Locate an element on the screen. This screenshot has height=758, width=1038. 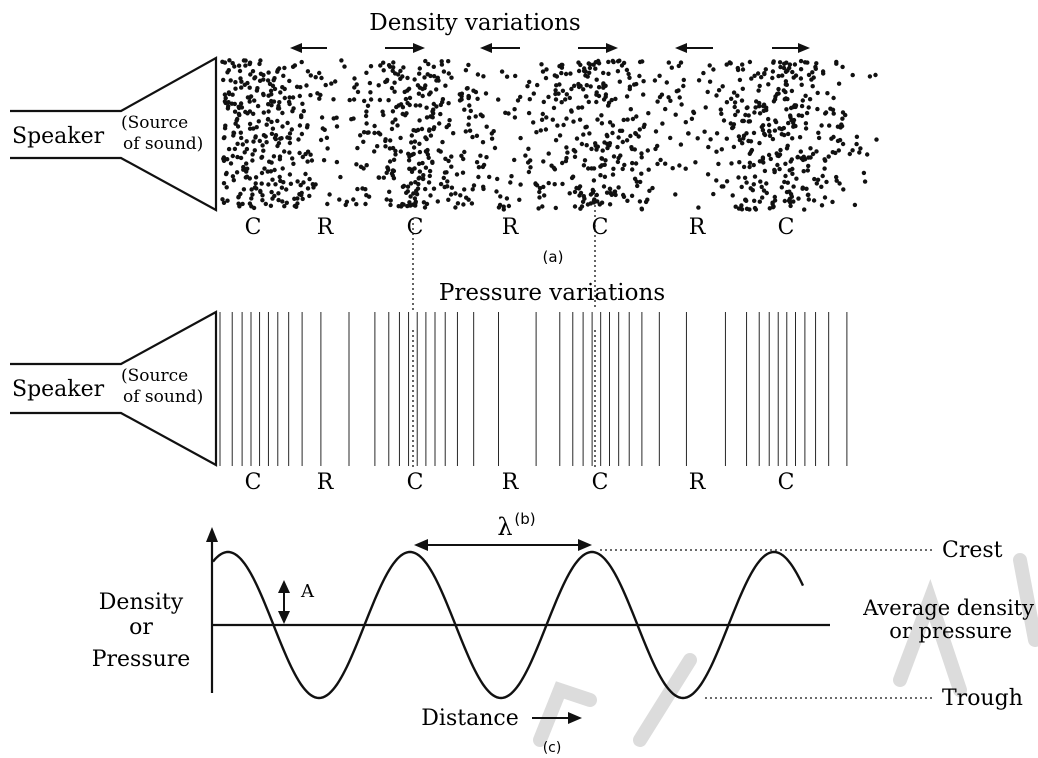
panel-b-title: Pressure variations is located at coordinates (552, 293).